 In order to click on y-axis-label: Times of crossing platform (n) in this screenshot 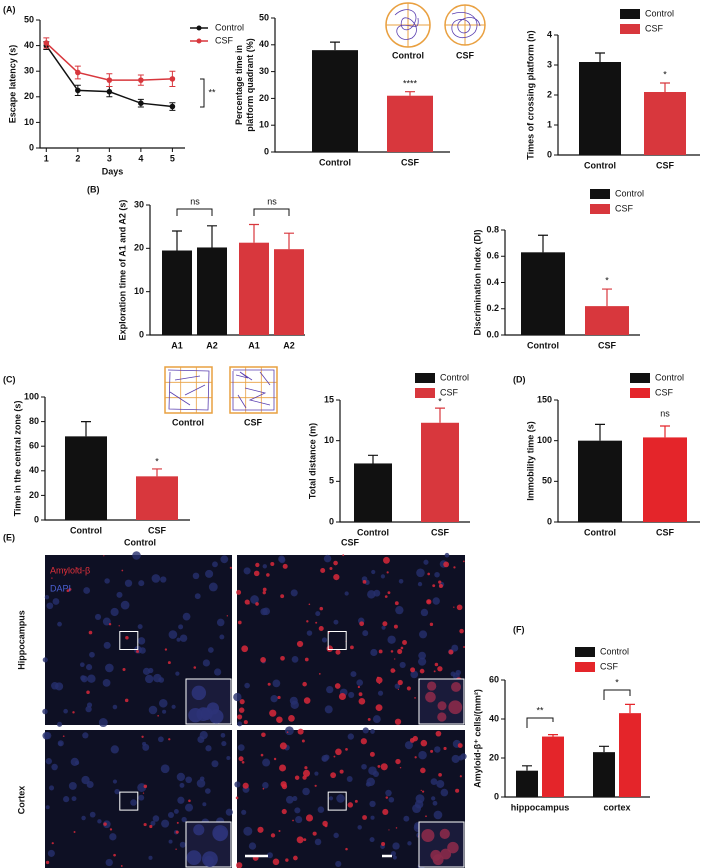, I will do `click(530, 94)`.